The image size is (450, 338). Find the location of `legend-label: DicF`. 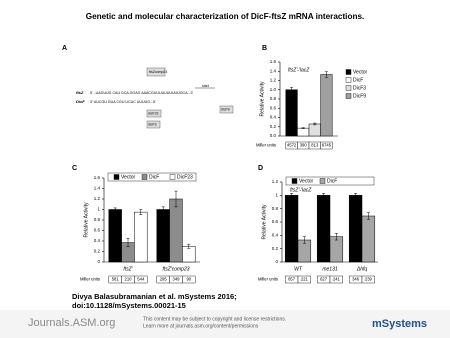

legend-label: DicF is located at coordinates (332, 181).